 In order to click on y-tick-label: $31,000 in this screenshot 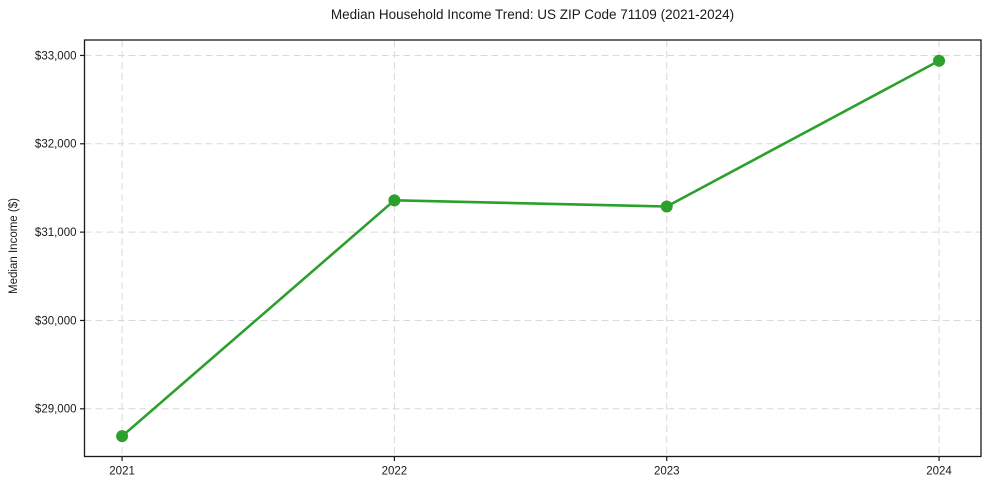, I will do `click(56, 233)`.